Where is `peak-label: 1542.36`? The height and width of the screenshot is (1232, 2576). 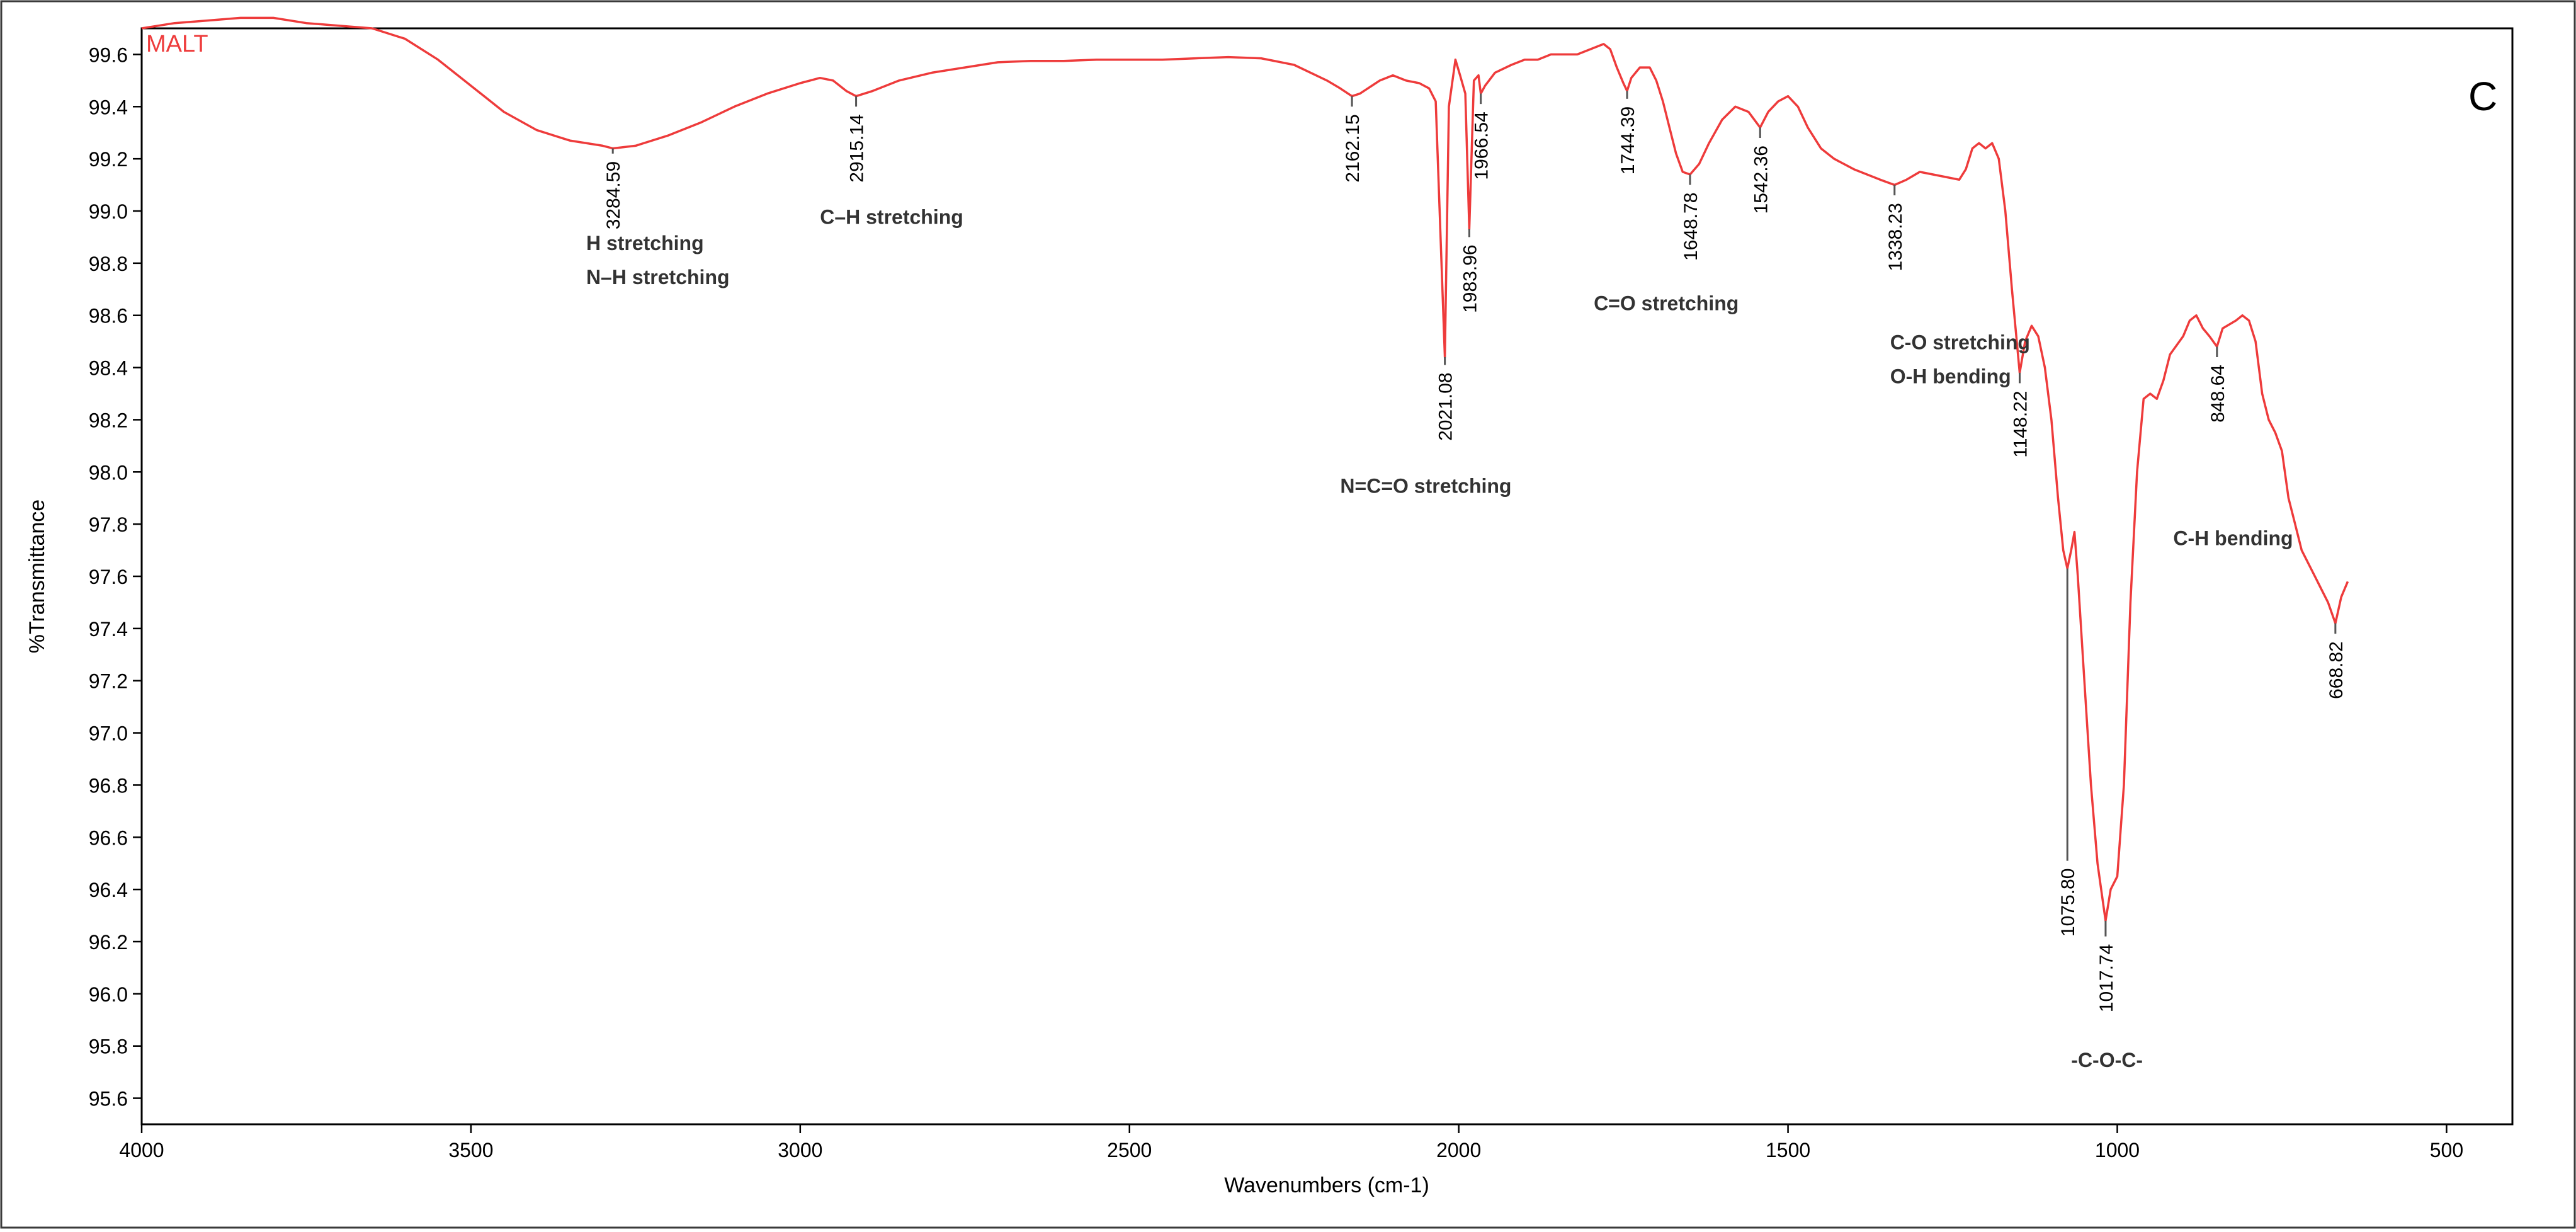 peak-label: 1542.36 is located at coordinates (1760, 179).